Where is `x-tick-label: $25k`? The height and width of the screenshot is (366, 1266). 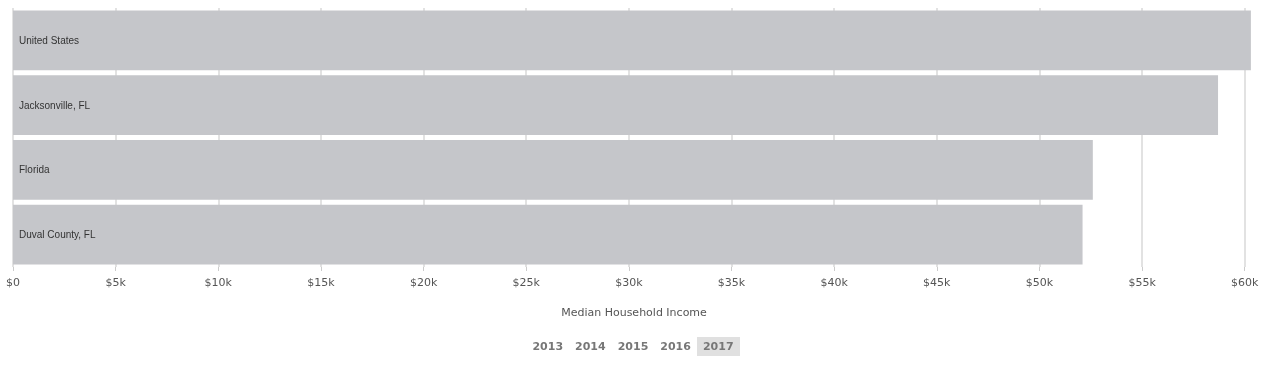 x-tick-label: $25k is located at coordinates (526, 282).